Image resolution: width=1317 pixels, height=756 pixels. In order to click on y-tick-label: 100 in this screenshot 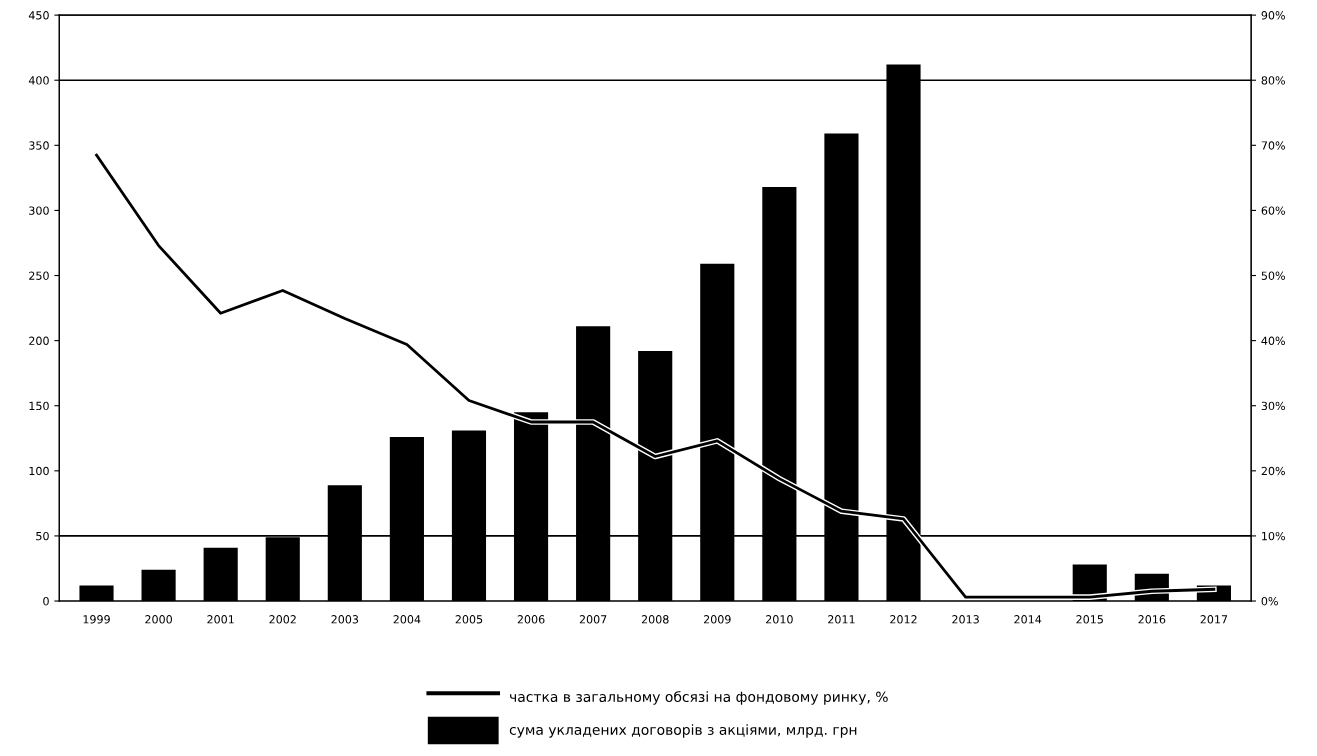, I will do `click(39, 471)`.